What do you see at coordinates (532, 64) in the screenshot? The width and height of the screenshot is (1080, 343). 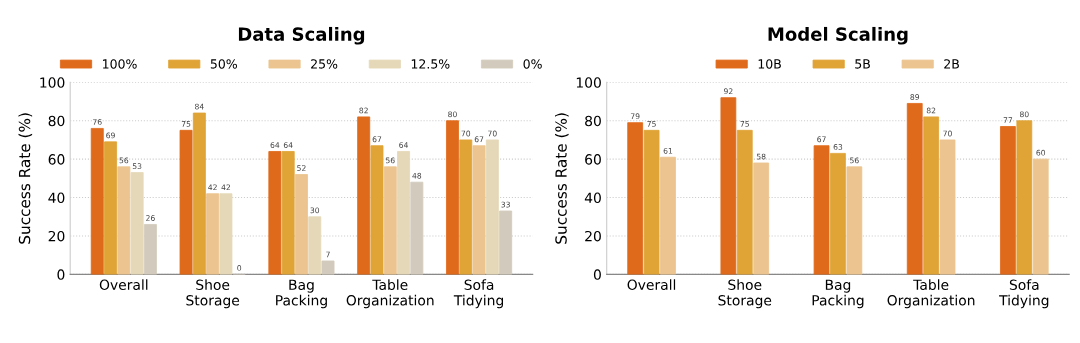 I see `legend-label: 0%` at bounding box center [532, 64].